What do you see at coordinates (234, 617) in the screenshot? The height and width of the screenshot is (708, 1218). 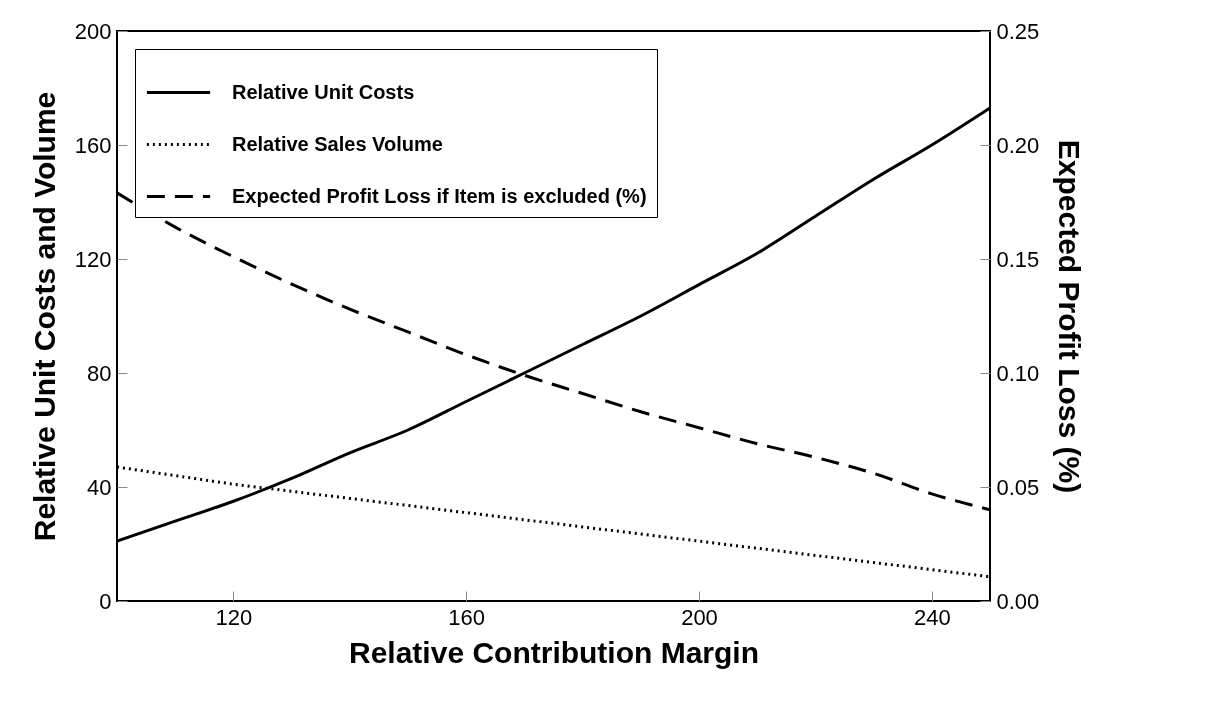 I see `x-tick-label: 120` at bounding box center [234, 617].